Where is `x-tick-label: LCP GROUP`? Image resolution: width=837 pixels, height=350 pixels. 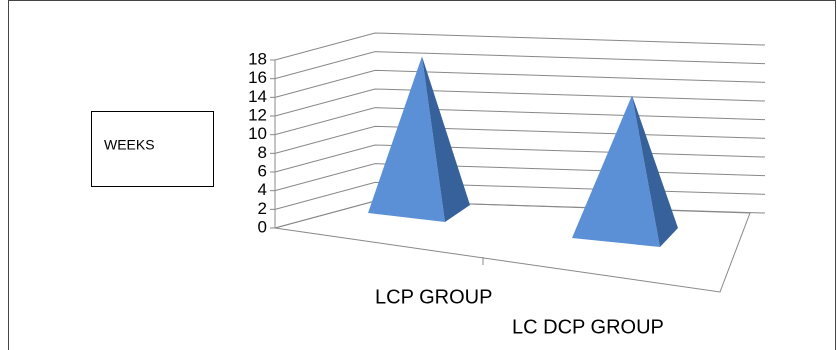 x-tick-label: LCP GROUP is located at coordinates (433, 297).